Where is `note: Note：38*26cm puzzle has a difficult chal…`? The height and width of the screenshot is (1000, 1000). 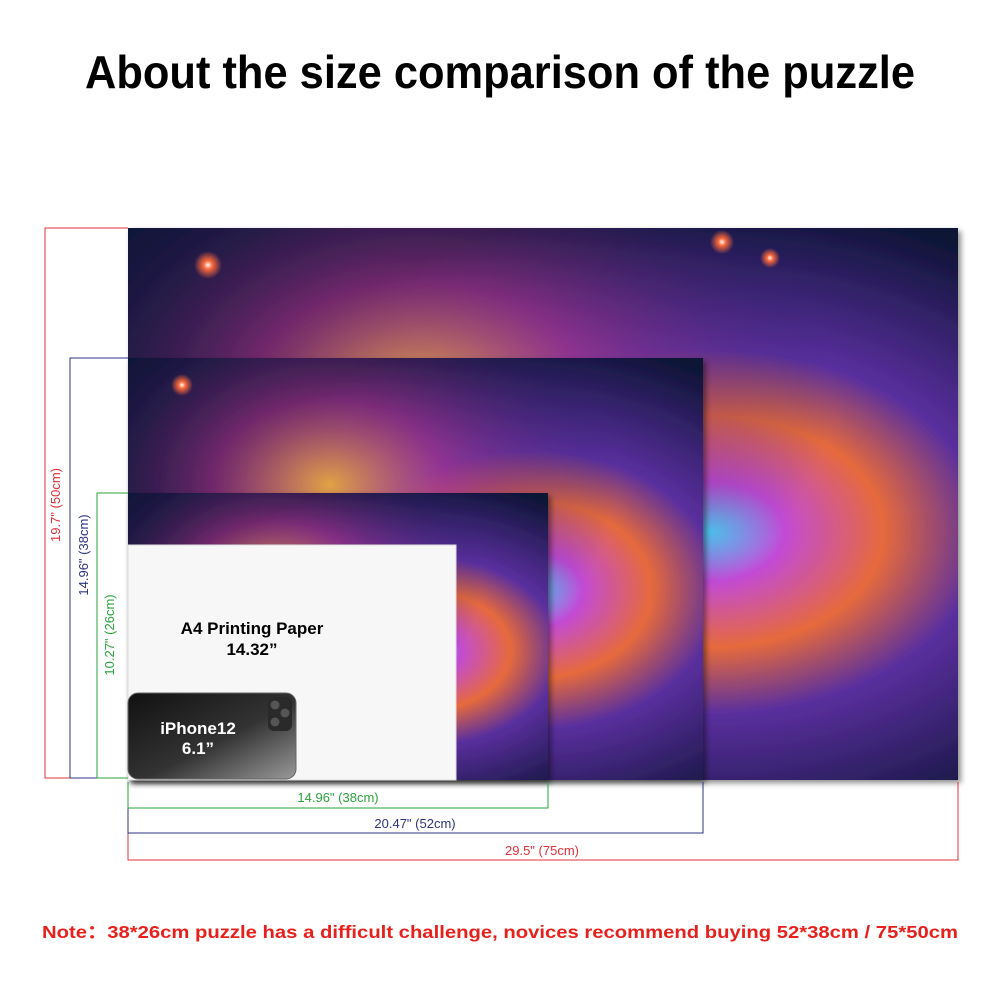 note: Note：38*26cm puzzle has a difficult chal… is located at coordinates (500, 932).